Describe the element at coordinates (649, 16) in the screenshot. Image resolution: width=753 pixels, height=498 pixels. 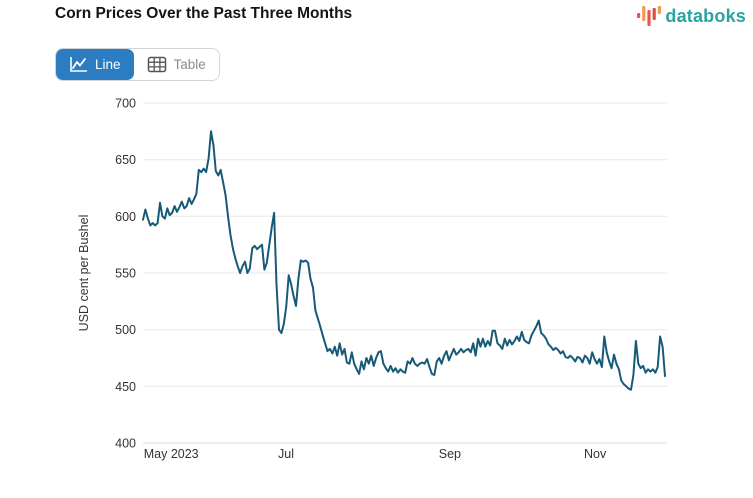
I see `databoks-logo-icon` at that location.